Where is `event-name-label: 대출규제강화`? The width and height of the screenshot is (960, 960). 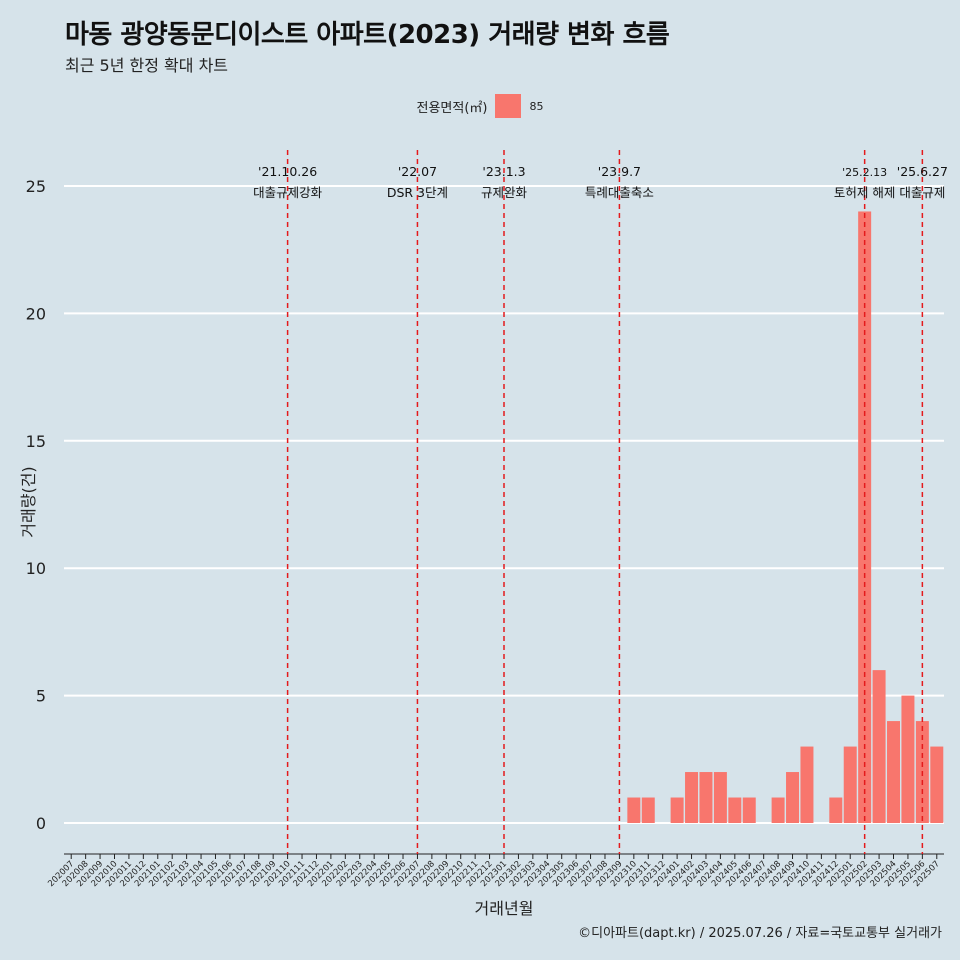
event-name-label: 대출규제강화 is located at coordinates (288, 192).